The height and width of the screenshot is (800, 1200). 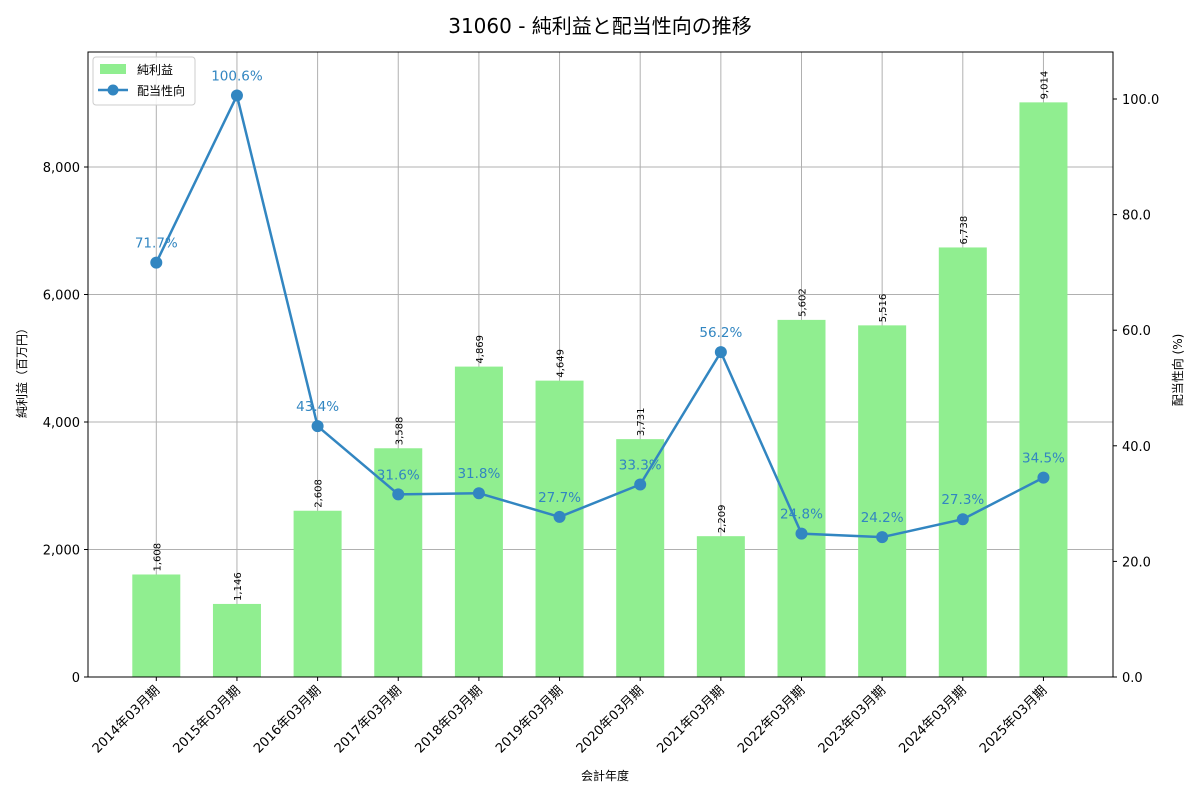 What do you see at coordinates (610, 719) in the screenshot?
I see `x-tick-label: 2020年03月期` at bounding box center [610, 719].